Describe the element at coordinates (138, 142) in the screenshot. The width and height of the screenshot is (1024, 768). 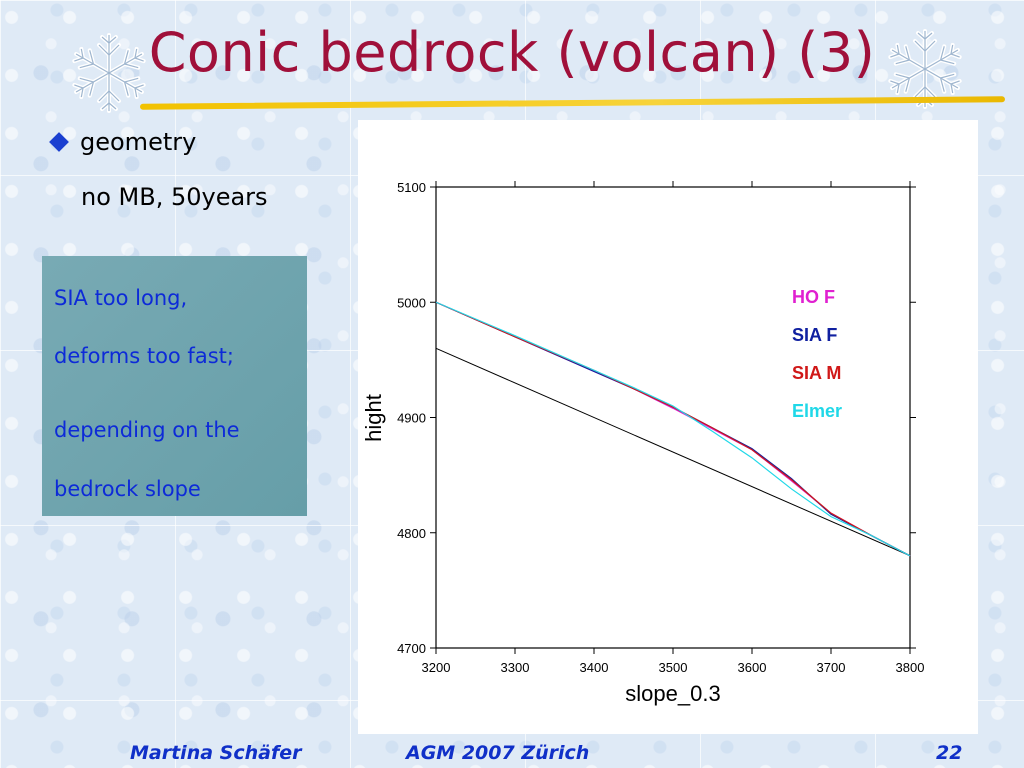
I see `bullet-text: geometry` at that location.